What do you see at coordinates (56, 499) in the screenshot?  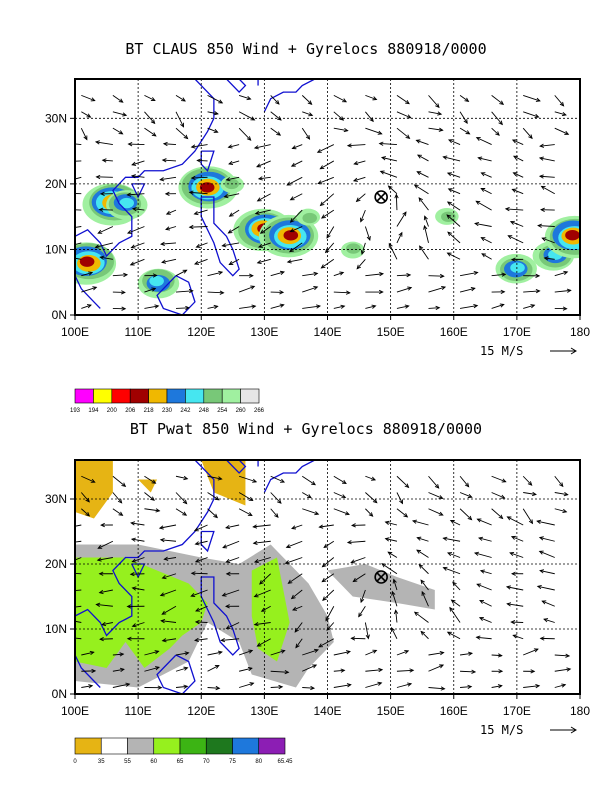 I see `y-tick-label: 30N` at bounding box center [56, 499].